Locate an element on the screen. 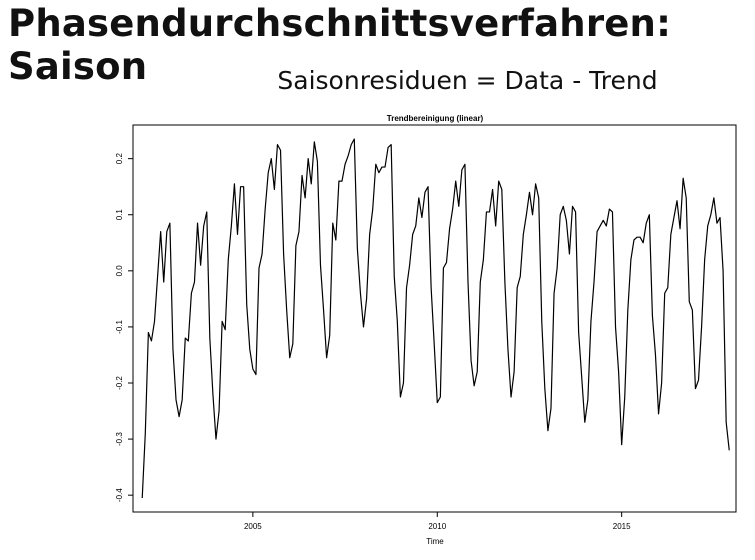  x-axis-label: Time is located at coordinates (435, 541).